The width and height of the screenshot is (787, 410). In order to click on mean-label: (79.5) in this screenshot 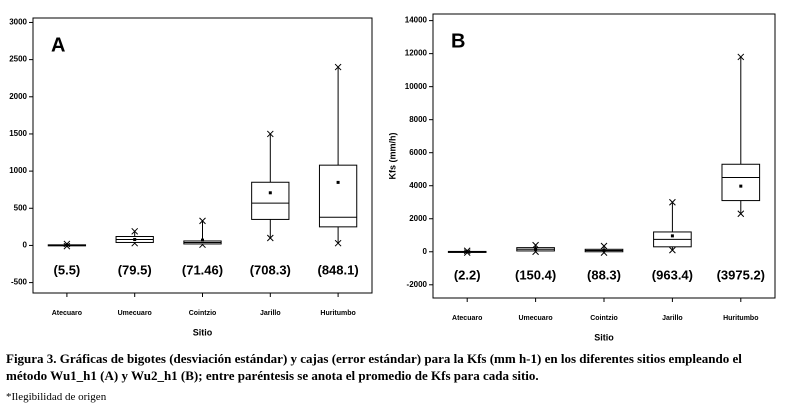, I will do `click(135, 269)`.